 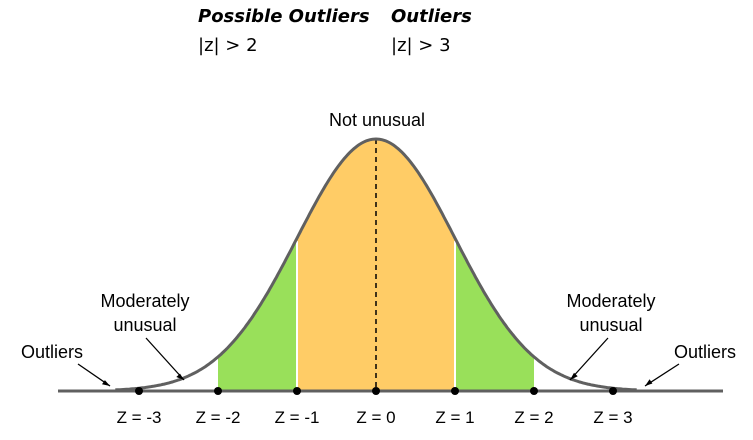 I want to click on possible-outliers-title: Possible Outliers, so click(x=284, y=16).